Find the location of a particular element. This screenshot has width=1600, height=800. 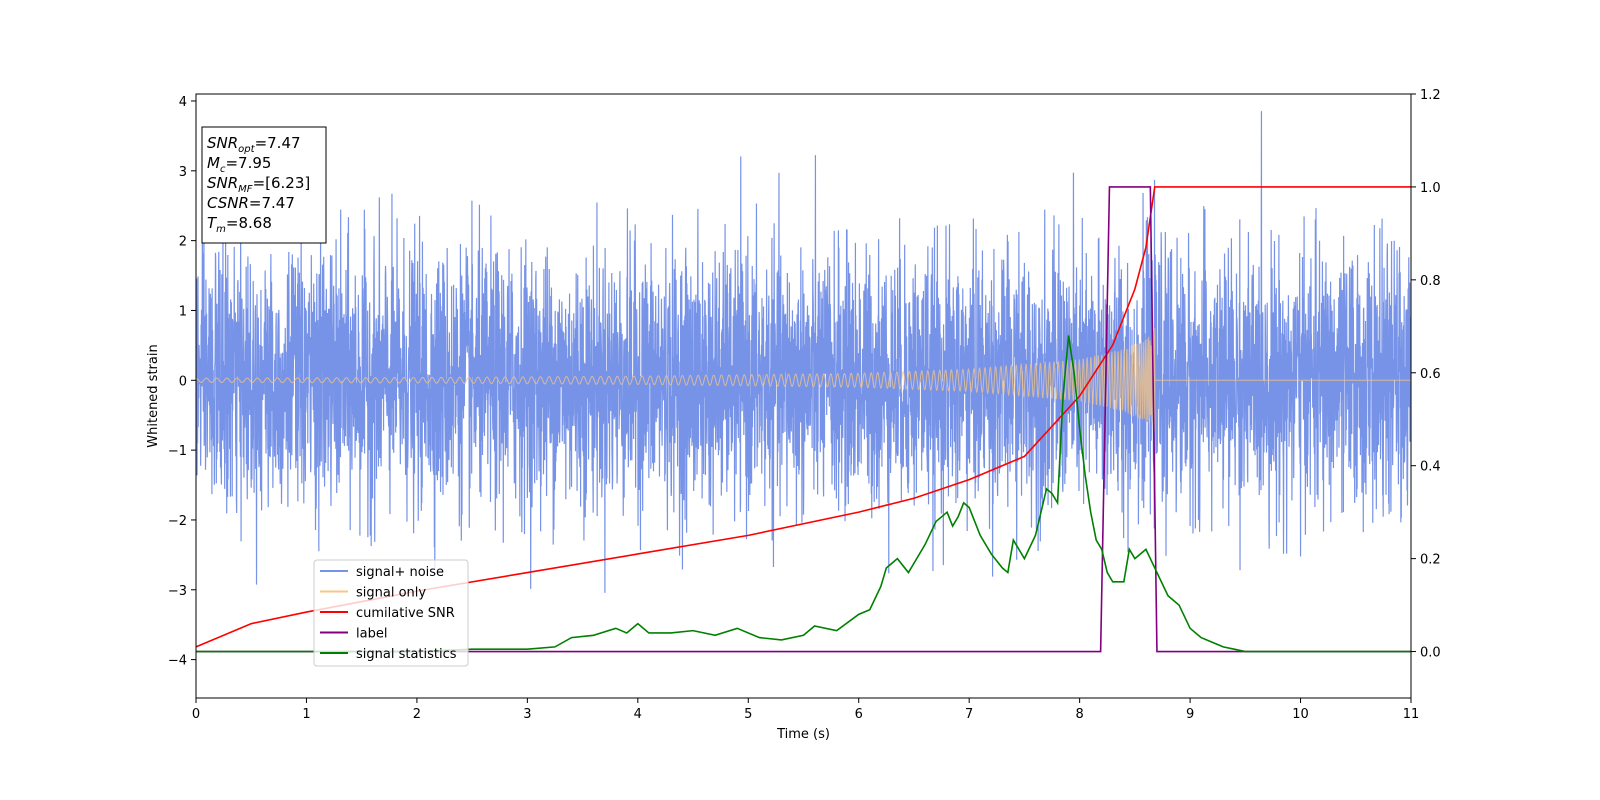

x-tick-label: 10 is located at coordinates (1300, 714).